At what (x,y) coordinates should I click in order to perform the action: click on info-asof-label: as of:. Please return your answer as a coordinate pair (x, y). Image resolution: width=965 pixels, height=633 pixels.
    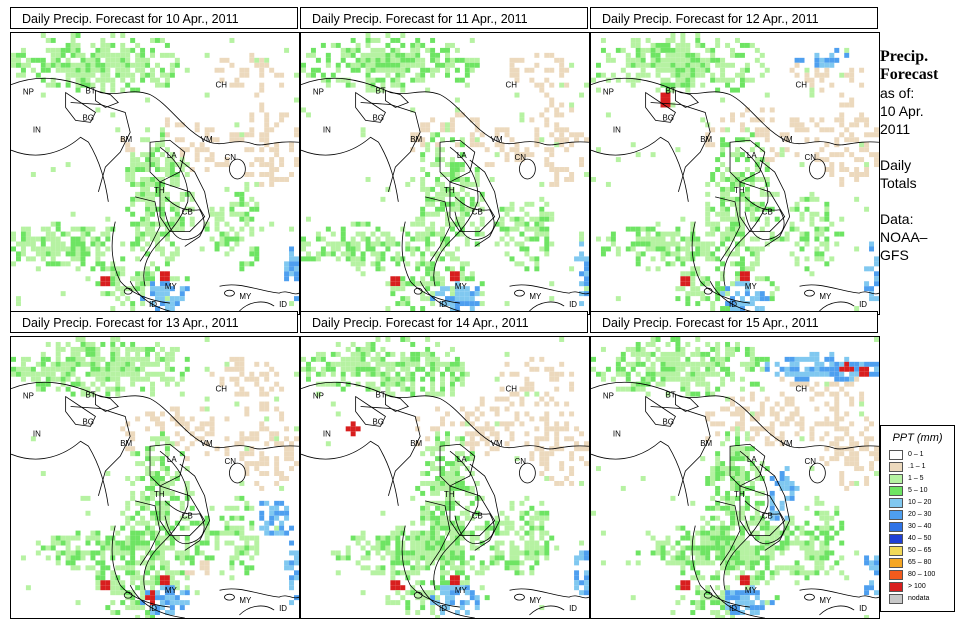
    Looking at the image, I should click on (897, 93).